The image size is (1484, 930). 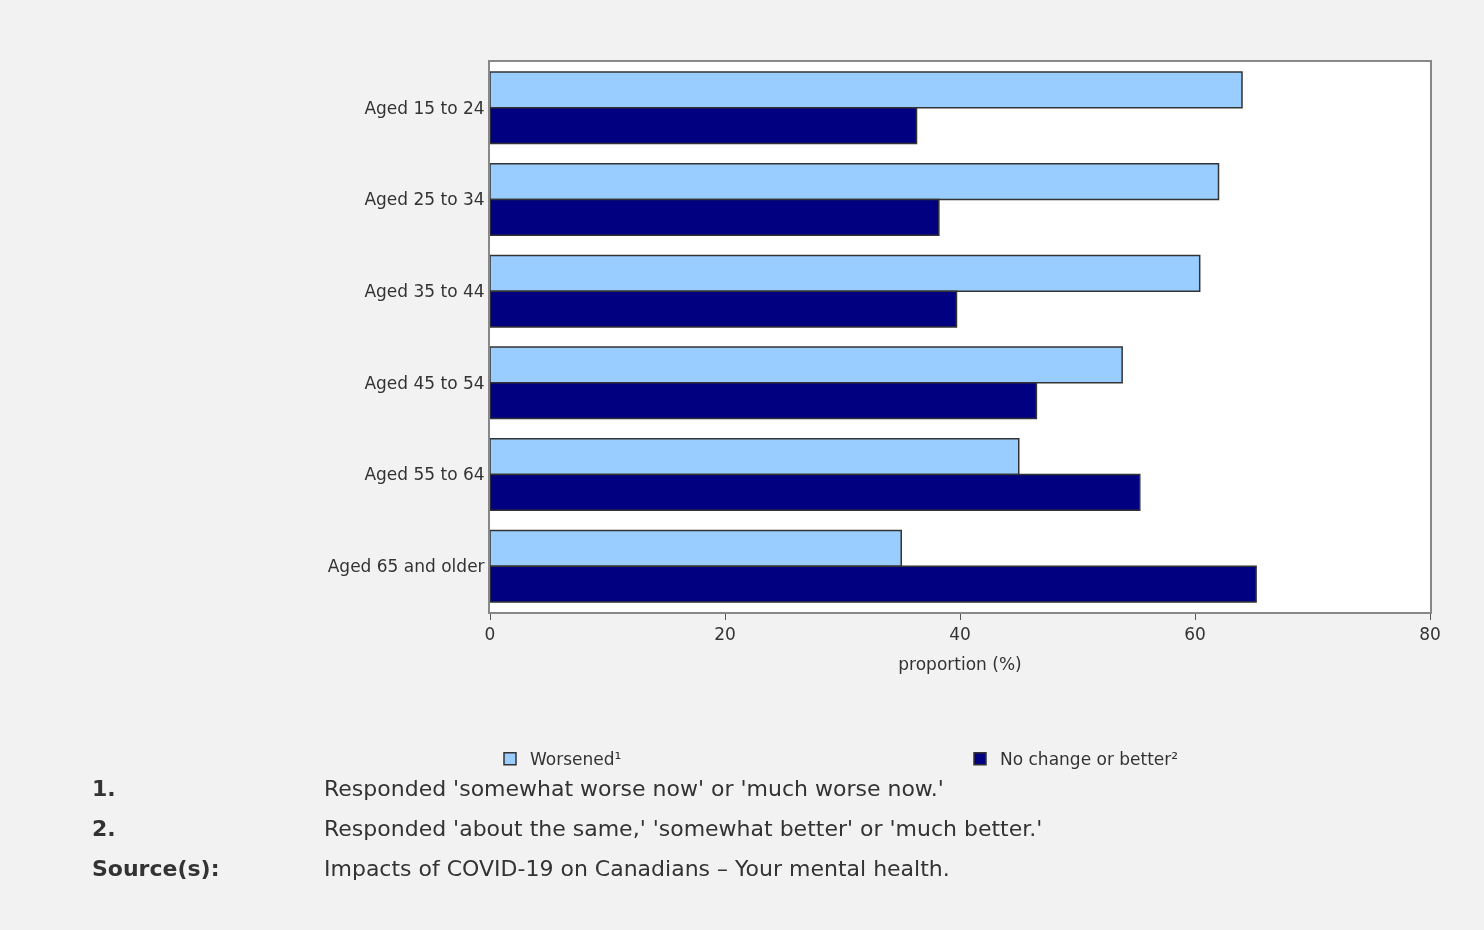 What do you see at coordinates (424, 199) in the screenshot?
I see `y-tick-label: Aged 25 to 34` at bounding box center [424, 199].